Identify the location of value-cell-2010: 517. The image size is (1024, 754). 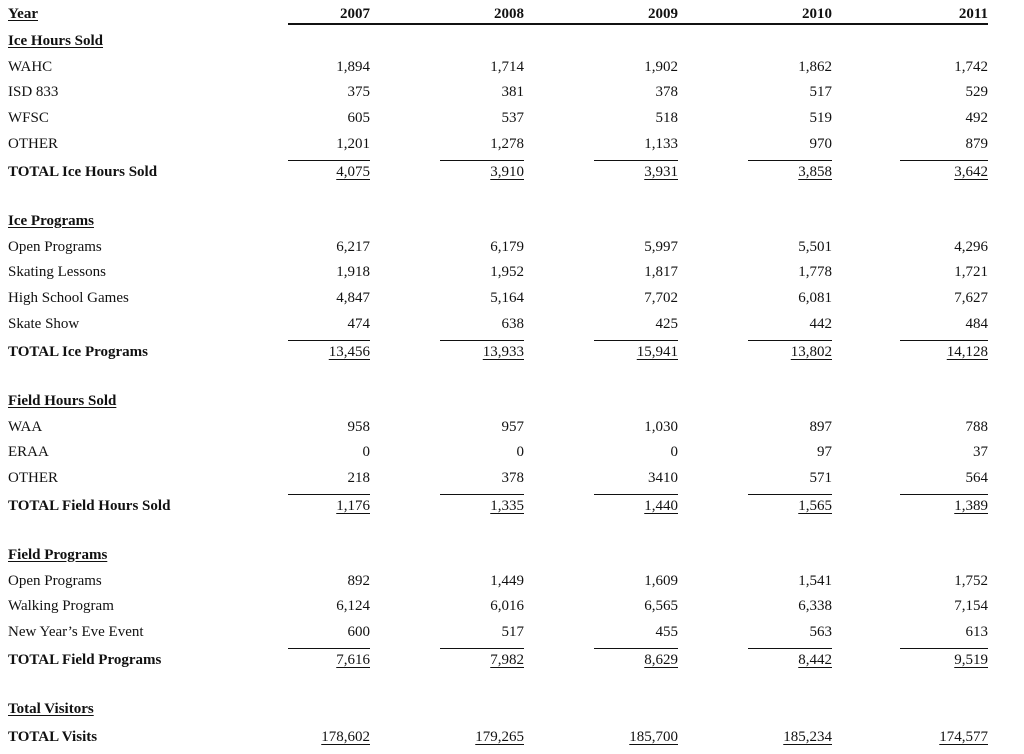
(821, 92).